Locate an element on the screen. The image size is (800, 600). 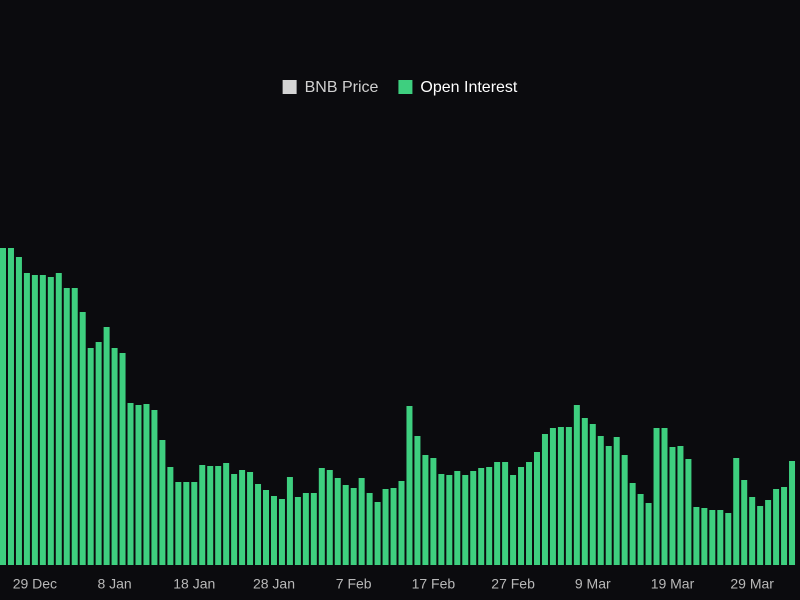
legend-label: Open Interest is located at coordinates (469, 87).